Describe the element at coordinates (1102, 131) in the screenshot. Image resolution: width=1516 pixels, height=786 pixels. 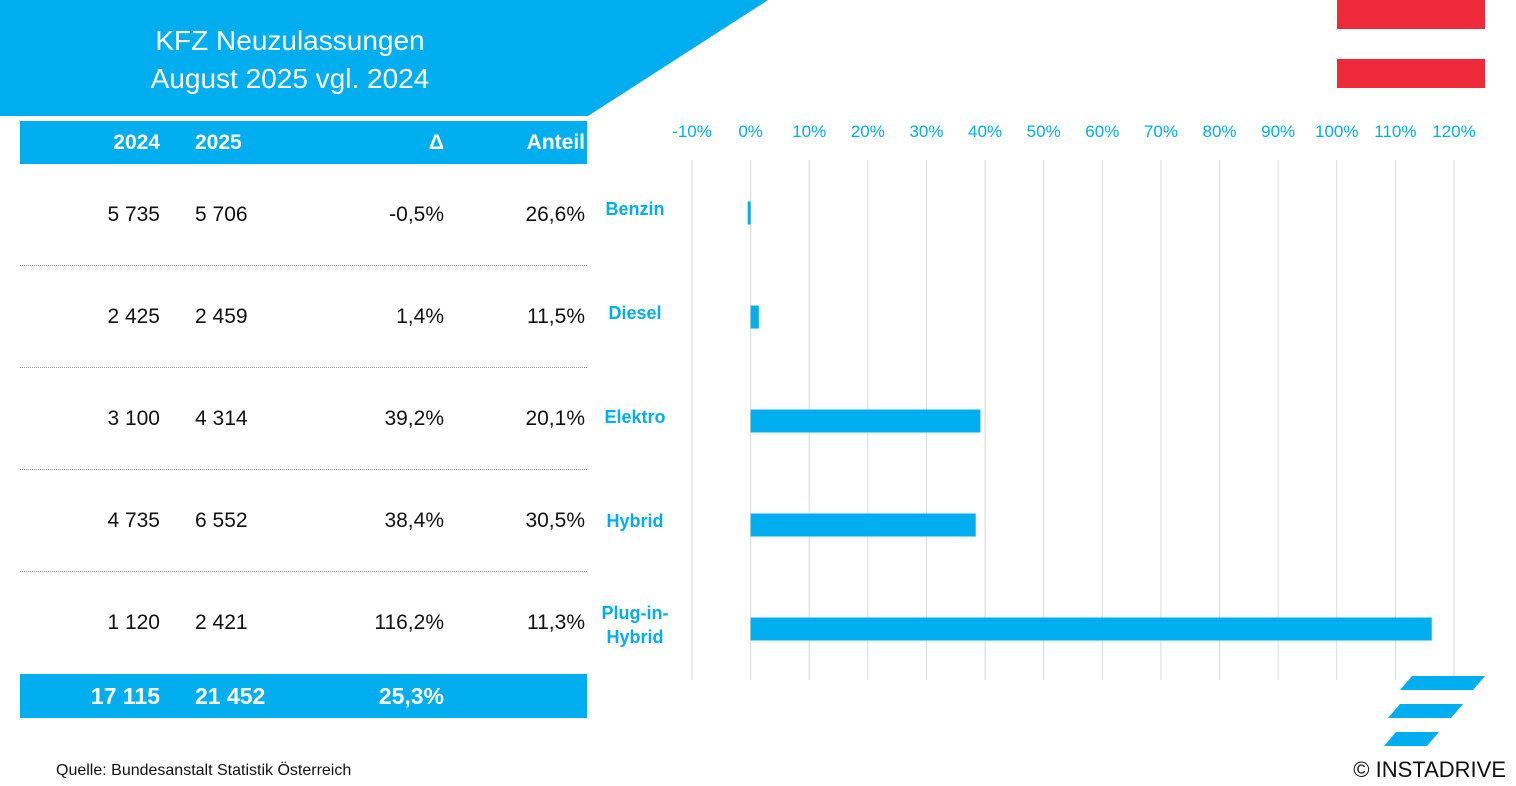
I see `x-tick-label: 60%` at that location.